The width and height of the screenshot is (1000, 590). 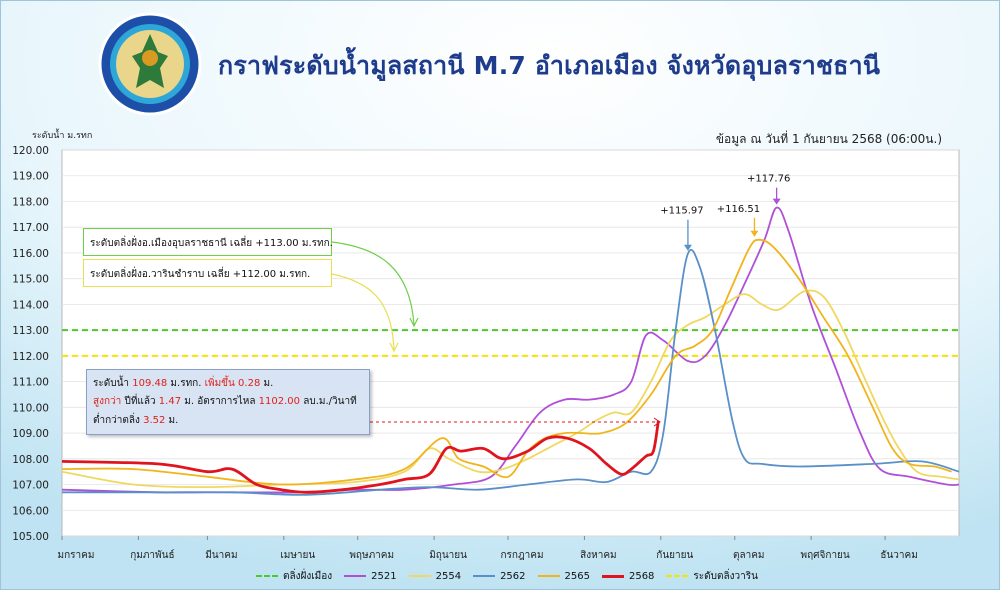 What do you see at coordinates (220, 401) in the screenshot?
I see `flow-label: ม. อัตราการไหล` at bounding box center [220, 401].